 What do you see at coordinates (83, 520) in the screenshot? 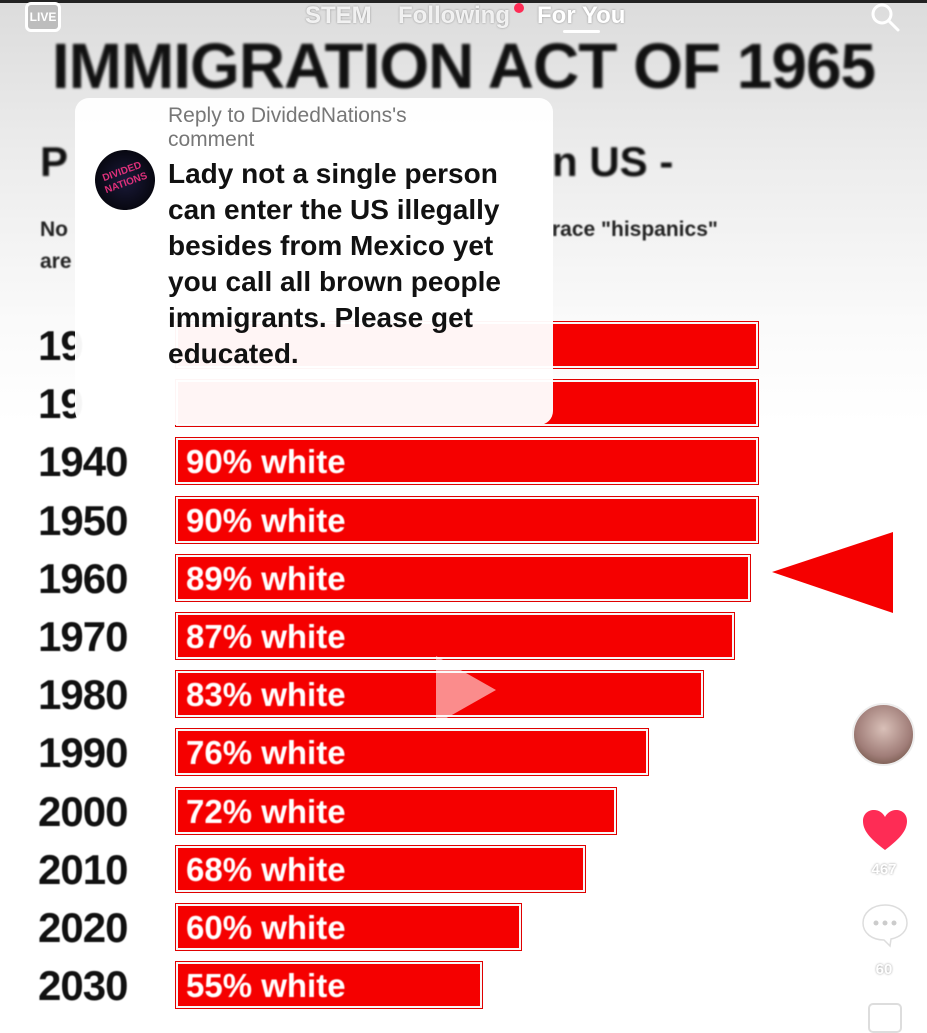
I see `year-label: 1950` at bounding box center [83, 520].